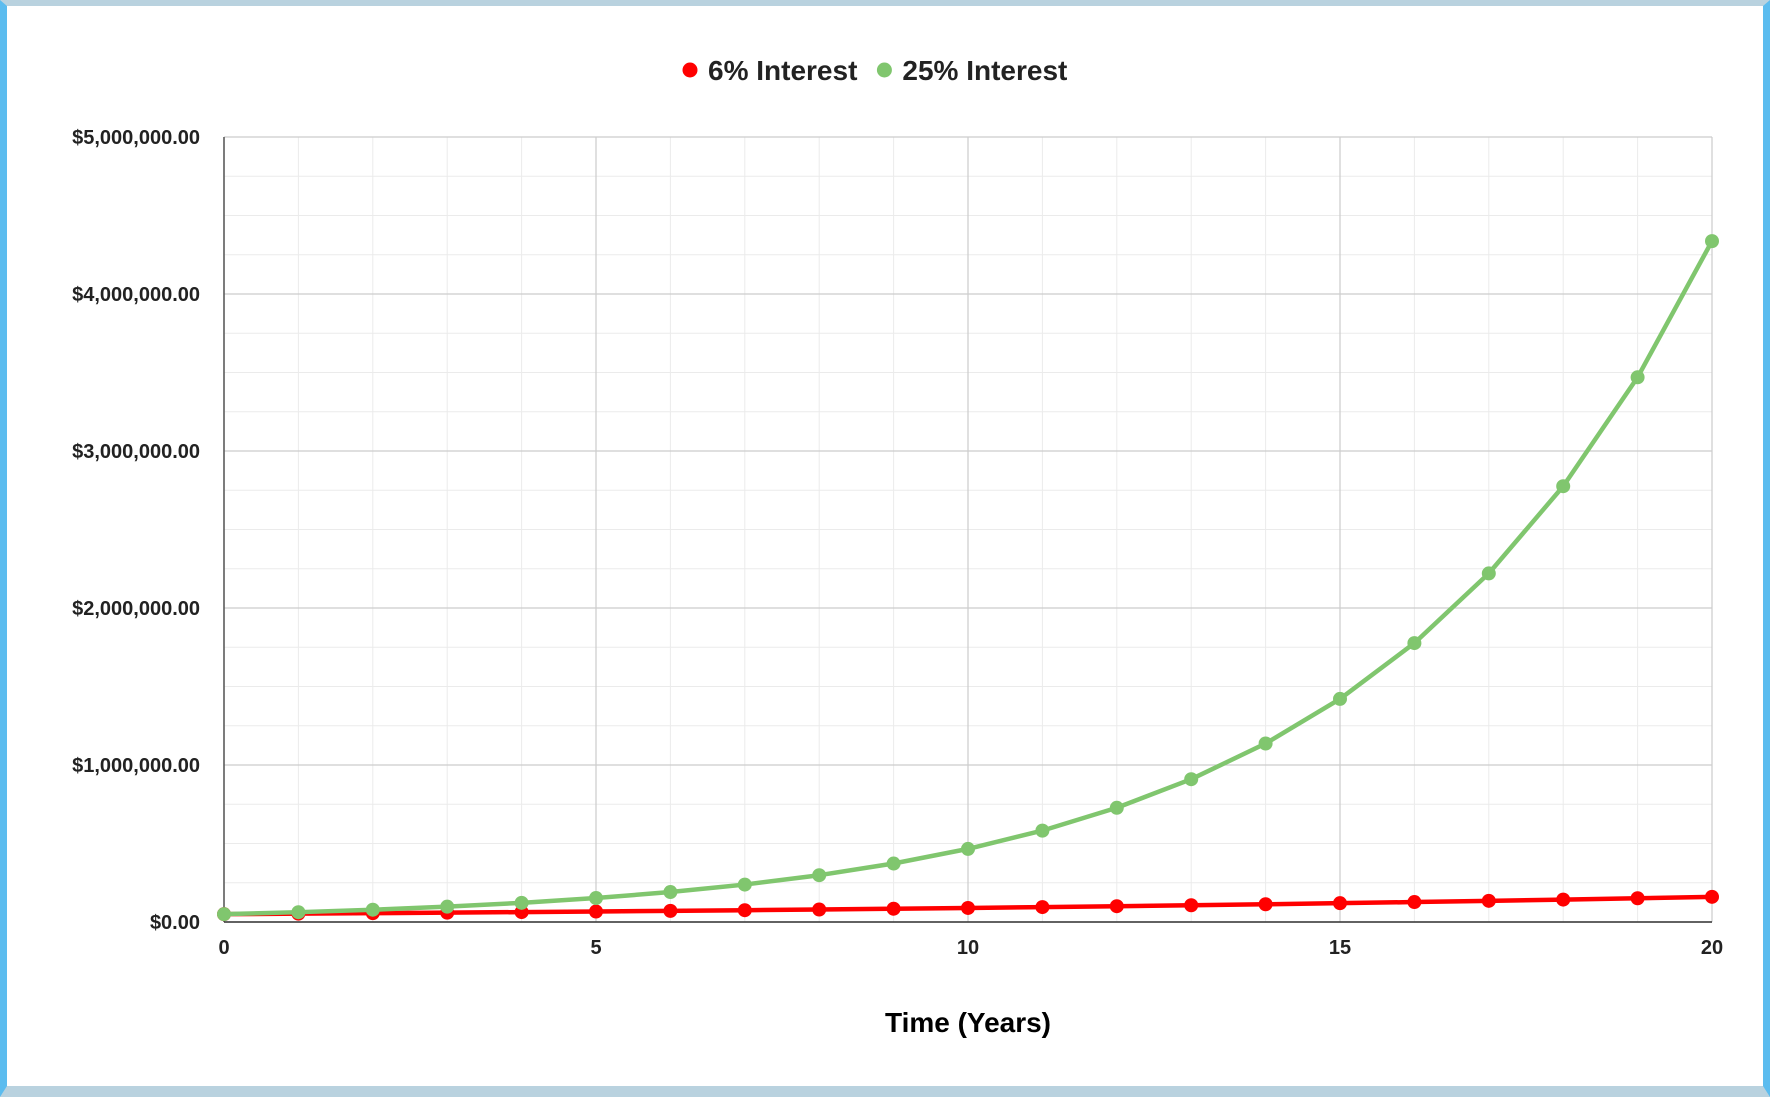 The width and height of the screenshot is (1770, 1097). Describe the element at coordinates (136, 766) in the screenshot. I see `y-tick-label: $1,000,000.00` at that location.